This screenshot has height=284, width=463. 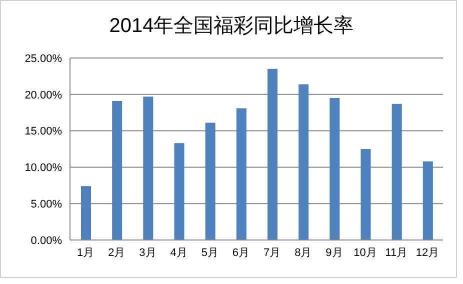 I want to click on x-tick-label: 7月, so click(x=272, y=252).